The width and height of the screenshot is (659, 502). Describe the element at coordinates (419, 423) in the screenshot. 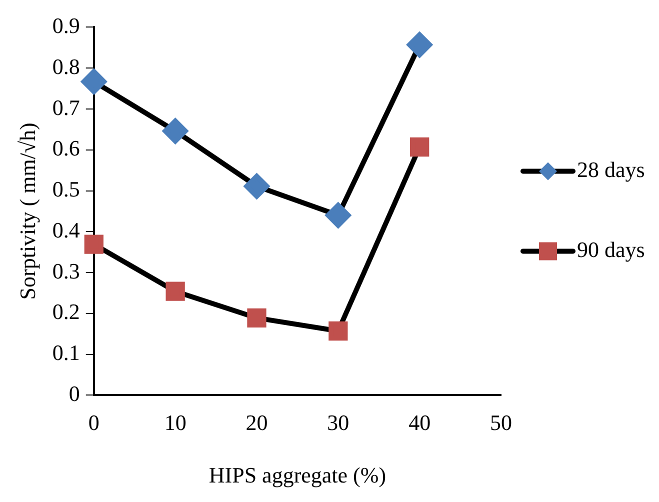

I see `x-tick-label: 40` at that location.